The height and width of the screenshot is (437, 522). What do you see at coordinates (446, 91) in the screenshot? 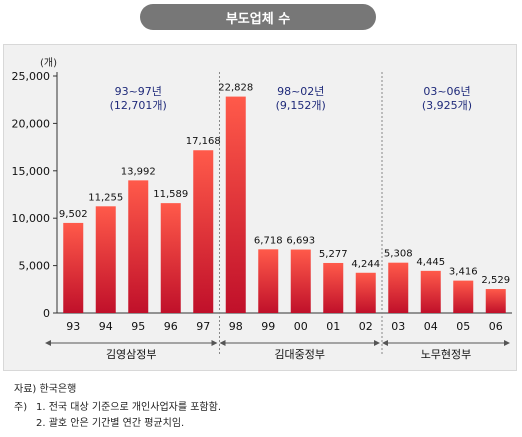
I see `period-range-label: 03~06년` at bounding box center [446, 91].